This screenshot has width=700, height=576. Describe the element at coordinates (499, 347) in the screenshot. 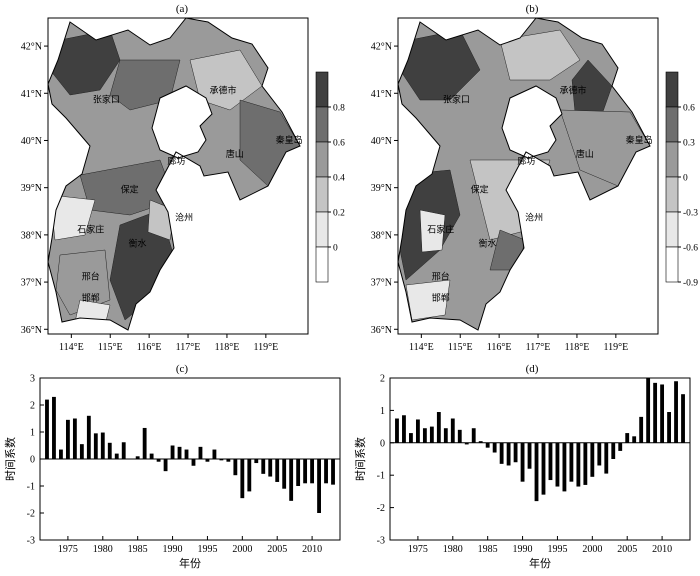

I see `lon-tick-label: 116°E` at that location.